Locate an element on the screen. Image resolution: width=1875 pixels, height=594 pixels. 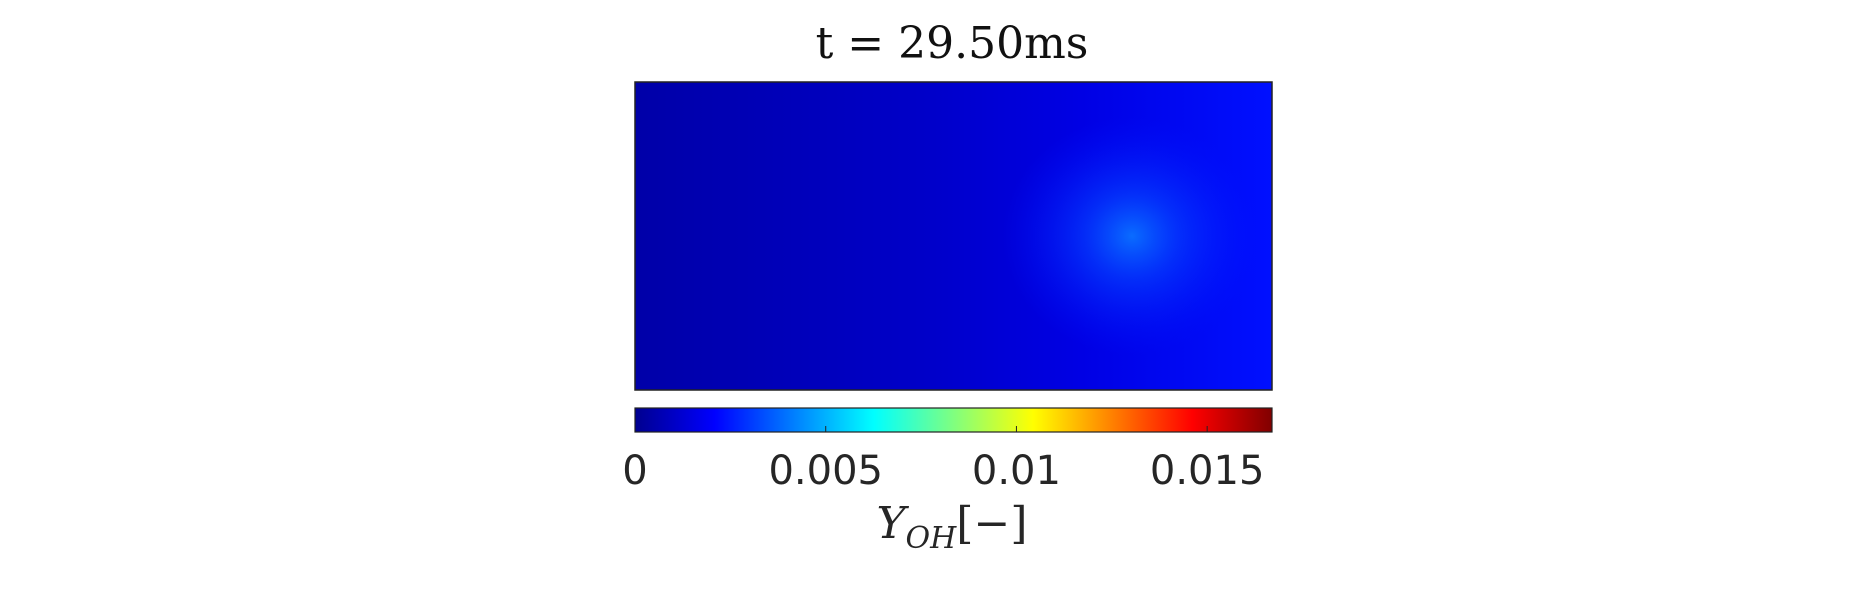
colorbar-tick-label: 0.015 is located at coordinates (1207, 471).